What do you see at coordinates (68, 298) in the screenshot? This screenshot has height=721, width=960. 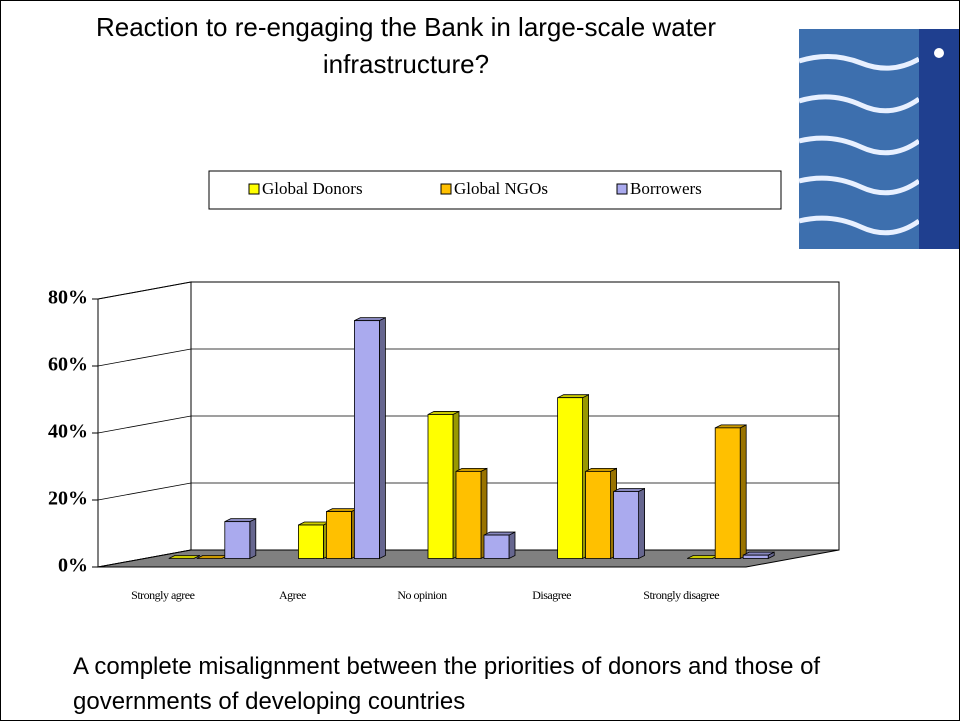 I see `y-tick-label: 80%` at bounding box center [68, 298].